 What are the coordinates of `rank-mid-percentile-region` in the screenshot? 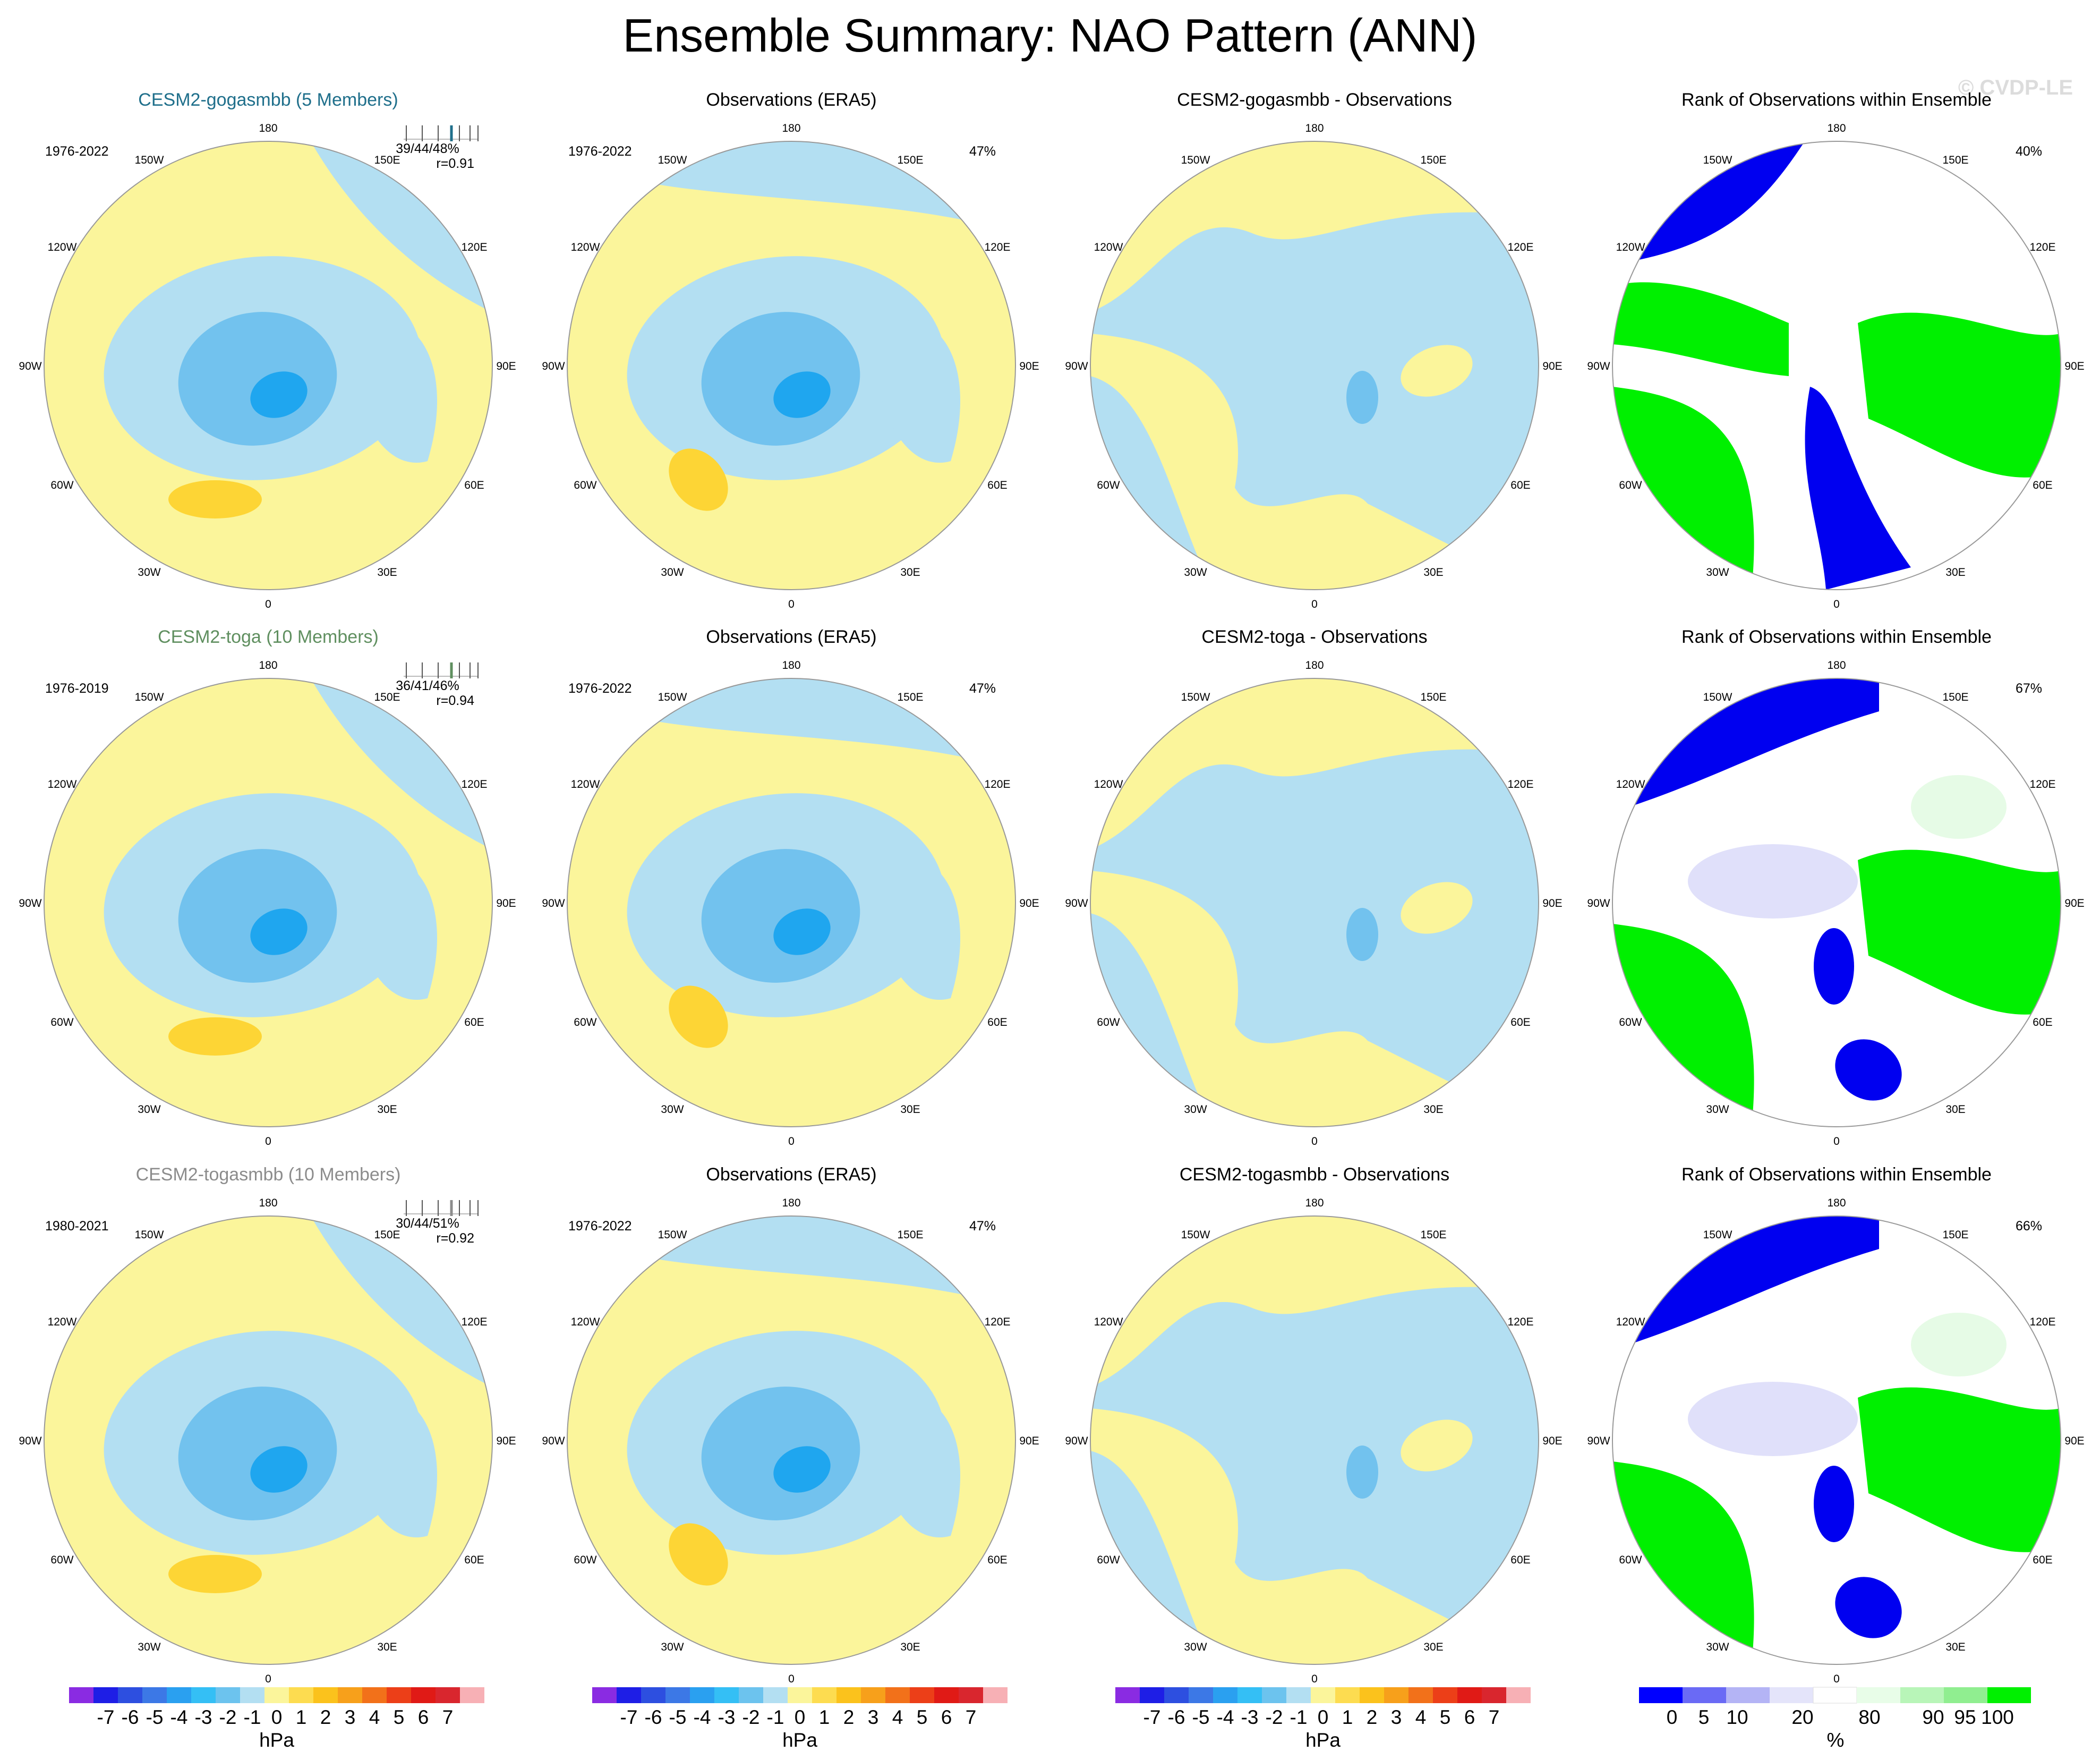 It's located at (1959, 1344).